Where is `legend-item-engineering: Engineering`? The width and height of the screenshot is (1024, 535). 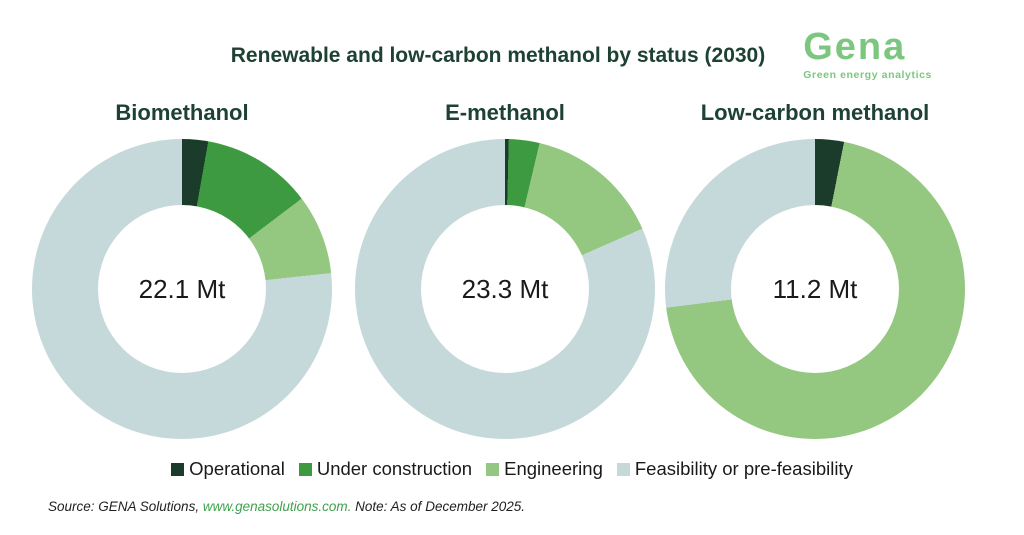
legend-item-engineering: Engineering is located at coordinates (544, 469).